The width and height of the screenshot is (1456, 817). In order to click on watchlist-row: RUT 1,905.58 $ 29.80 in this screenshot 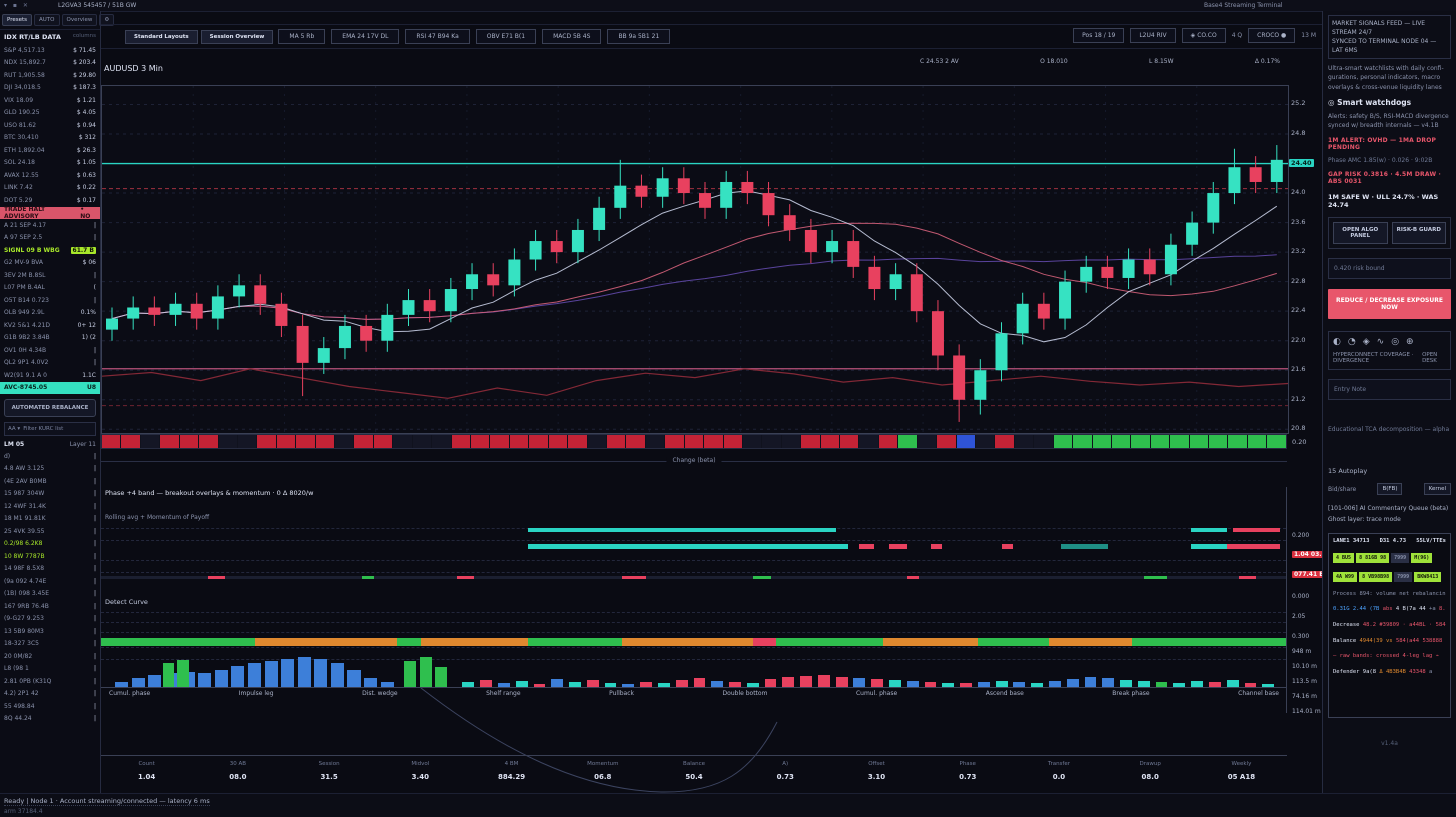, I will do `click(50, 75)`.